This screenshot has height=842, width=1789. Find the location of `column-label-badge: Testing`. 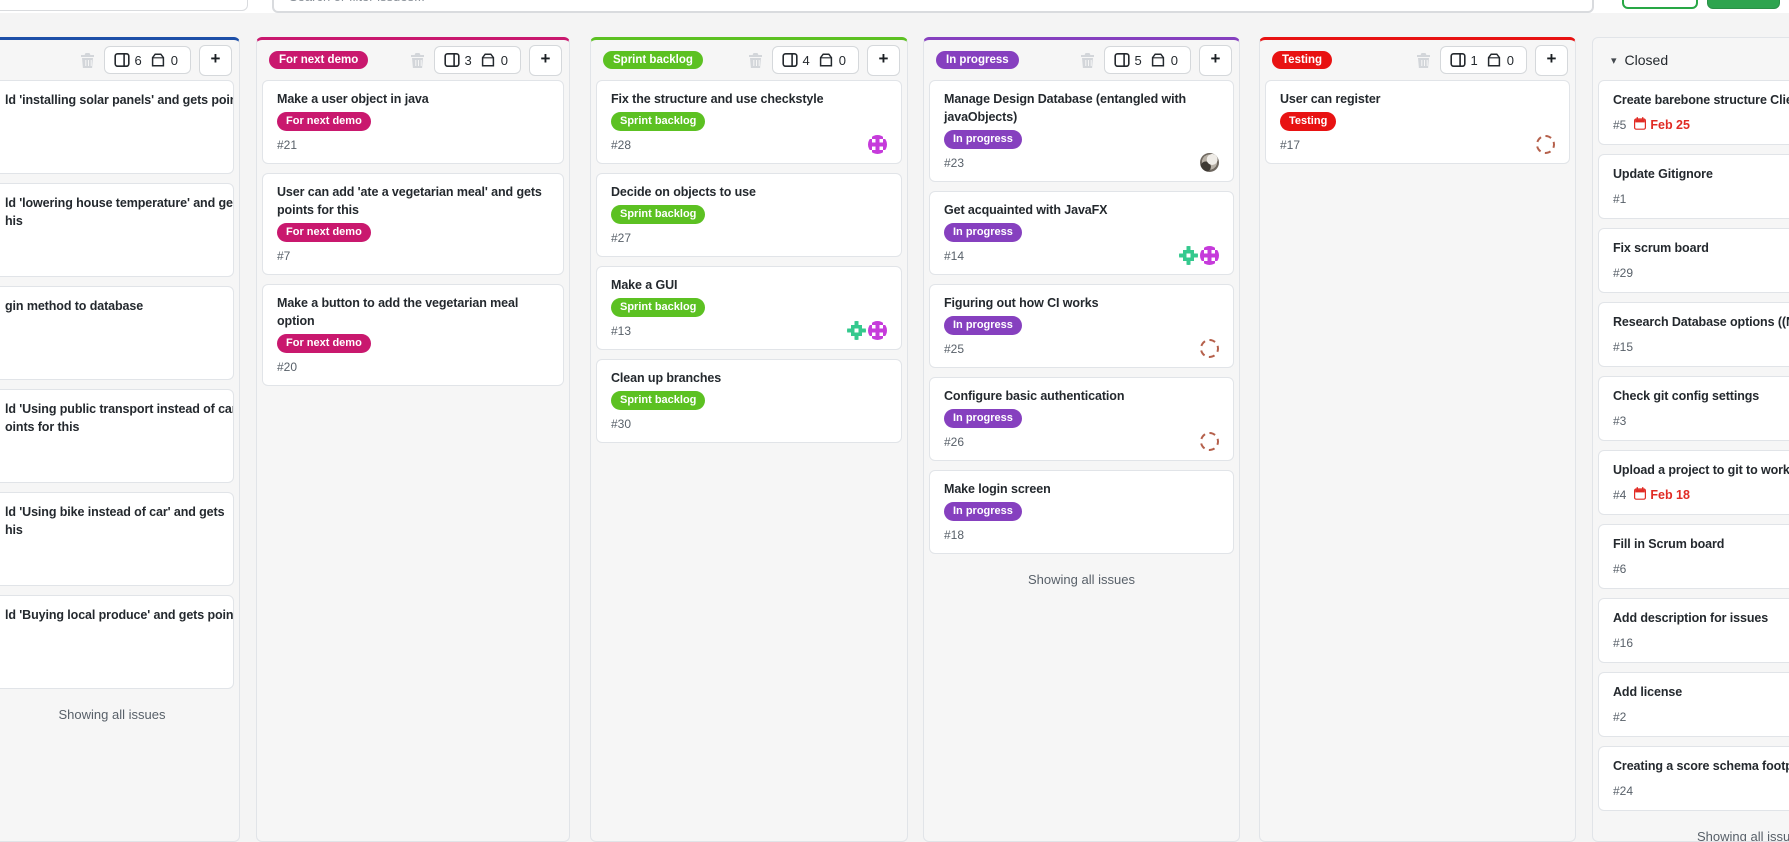

column-label-badge: Testing is located at coordinates (1302, 60).